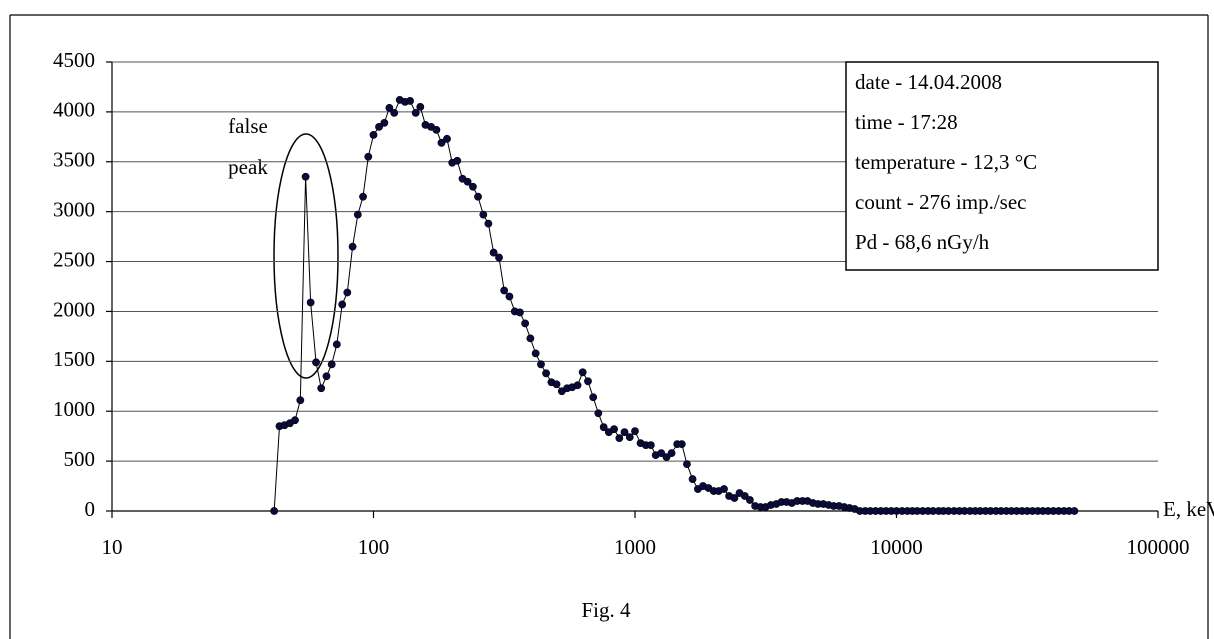 Image resolution: width=1214 pixels, height=639 pixels. I want to click on info-box, so click(1002, 166).